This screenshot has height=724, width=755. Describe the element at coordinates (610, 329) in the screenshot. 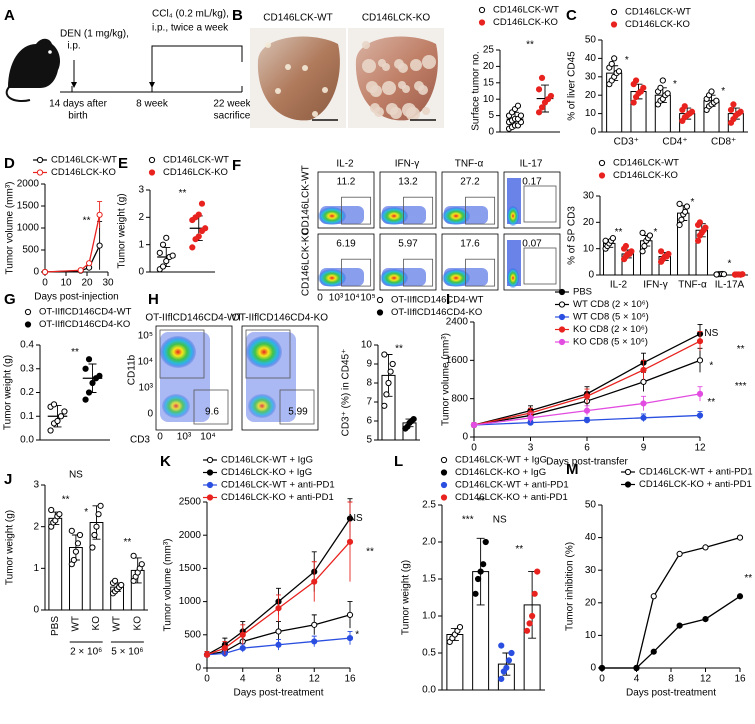

I see `legend-label: KO CD8 (2 × 10⁶)` at that location.